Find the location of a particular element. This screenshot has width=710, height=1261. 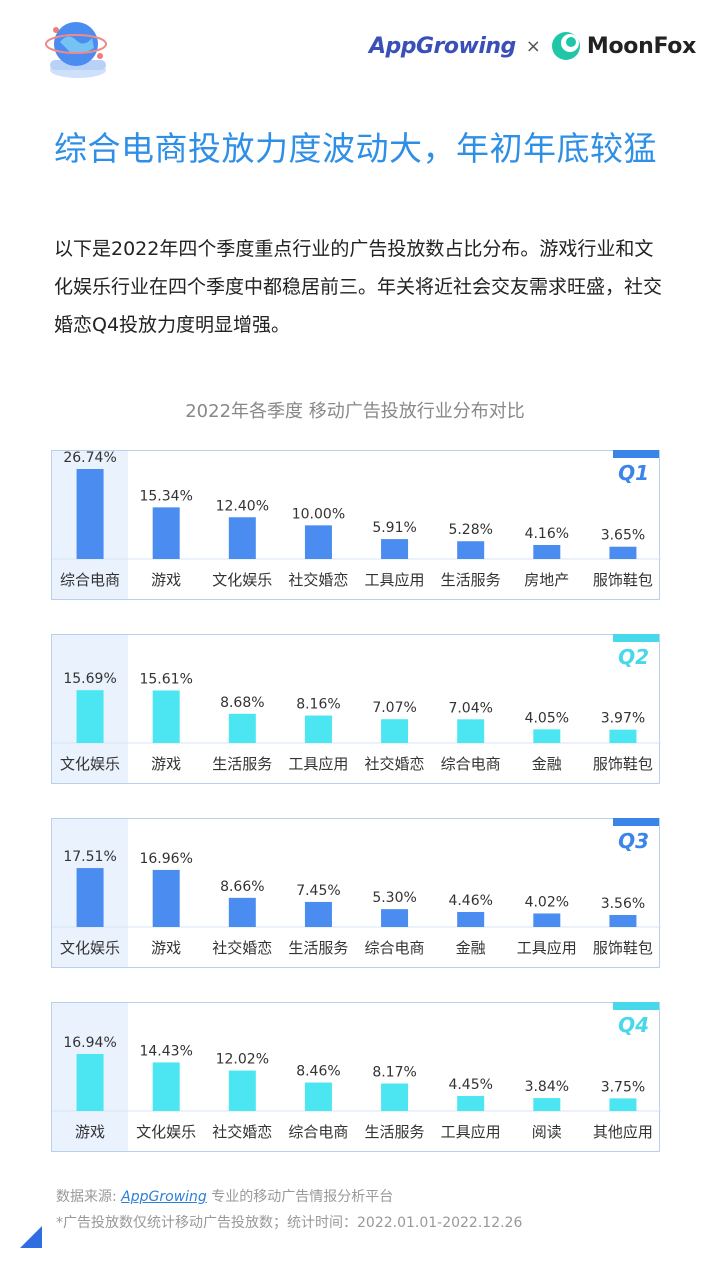

chart-title: 2022年各季度 移动广告投放行业分布对比 is located at coordinates (355, 411).